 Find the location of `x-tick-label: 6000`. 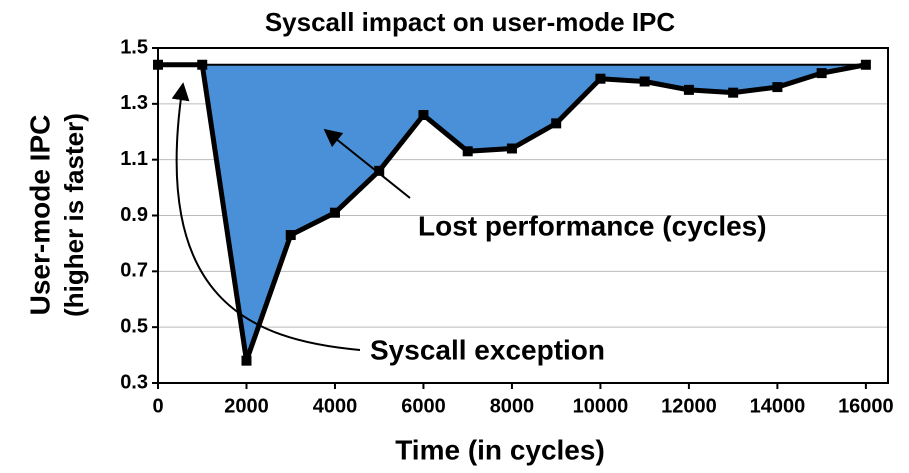

x-tick-label: 6000 is located at coordinates (423, 406).